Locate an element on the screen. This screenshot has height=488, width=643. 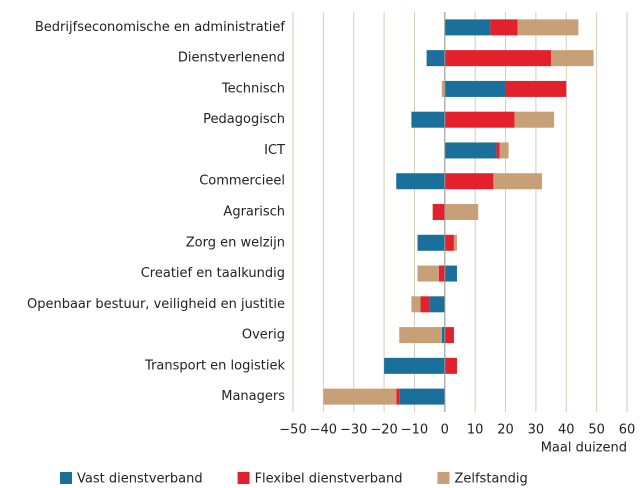
y-tick-label: Pedagogisch is located at coordinates (244, 119).